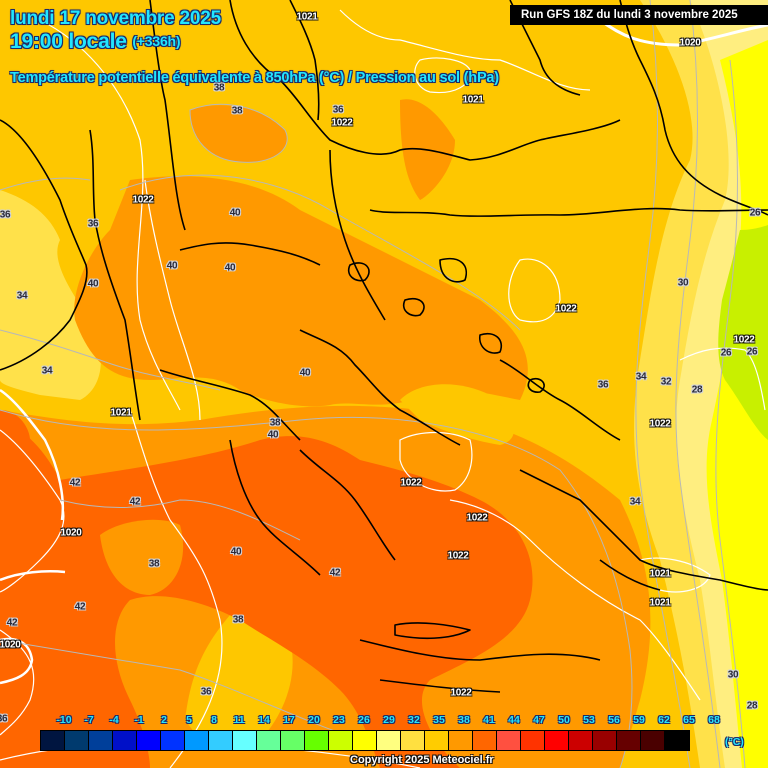 This screenshot has height=768, width=768. What do you see at coordinates (339, 720) in the screenshot?
I see `legend-tick: 23` at bounding box center [339, 720].